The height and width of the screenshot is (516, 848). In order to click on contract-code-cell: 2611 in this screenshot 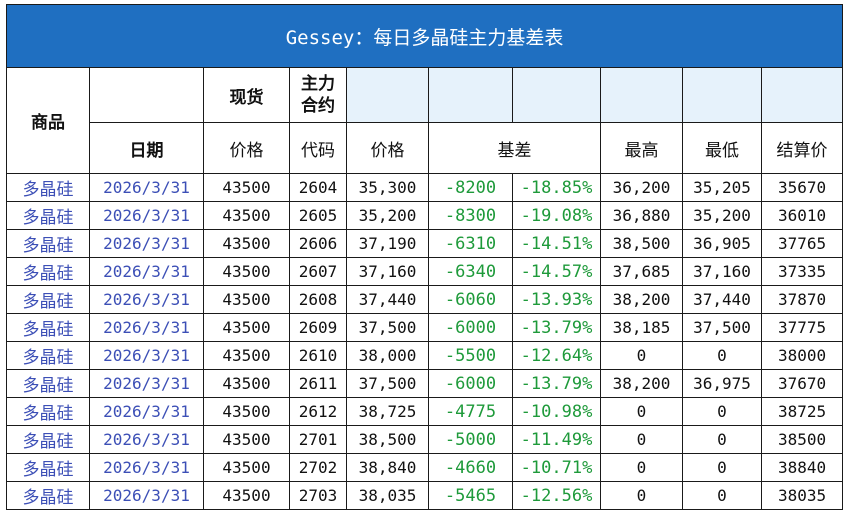, I will do `click(318, 383)`.